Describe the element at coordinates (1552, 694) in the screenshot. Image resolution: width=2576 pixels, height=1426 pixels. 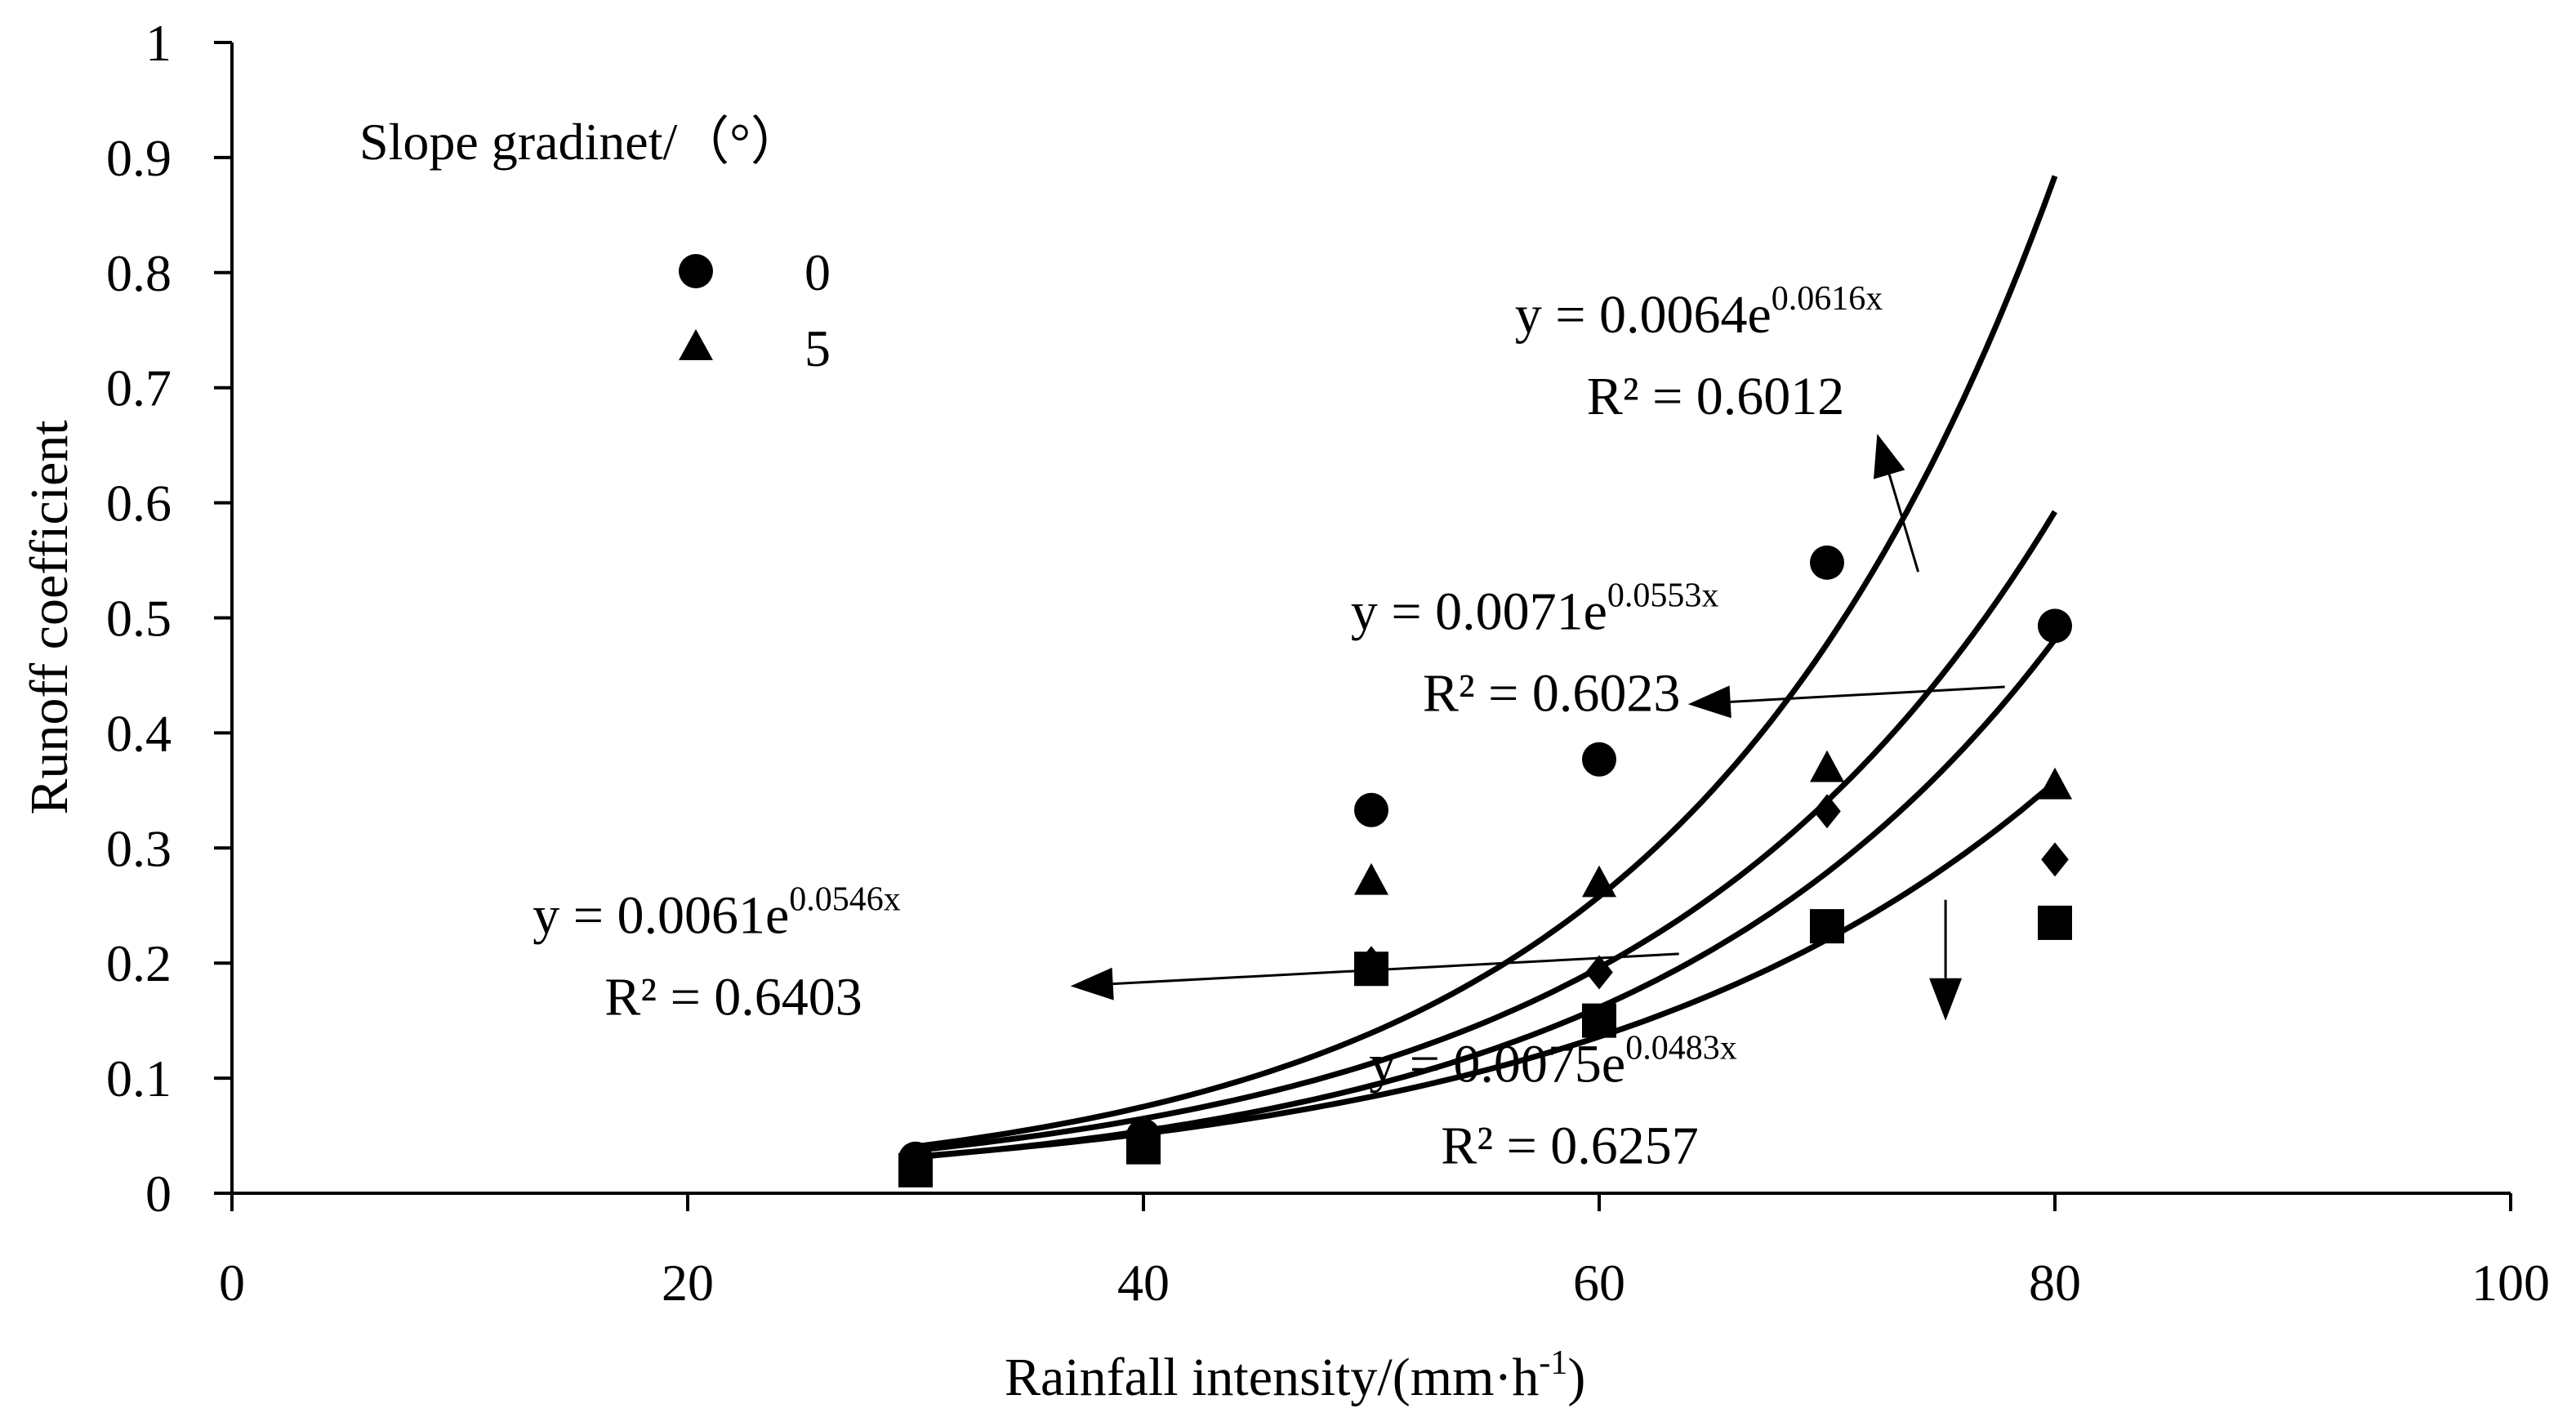
I see `fit-triangle-r2: R² = 0.6023` at that location.